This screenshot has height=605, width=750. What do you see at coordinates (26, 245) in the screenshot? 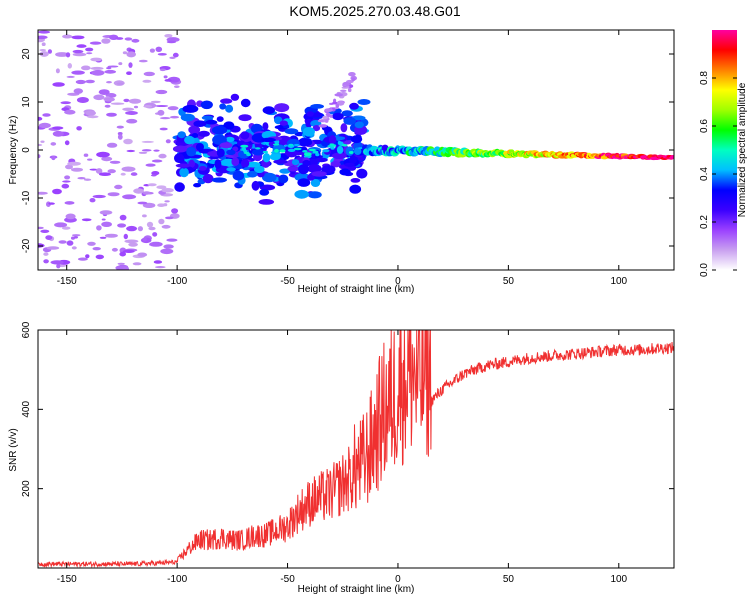
I see `y-tick-label: -20` at bounding box center [26, 245].